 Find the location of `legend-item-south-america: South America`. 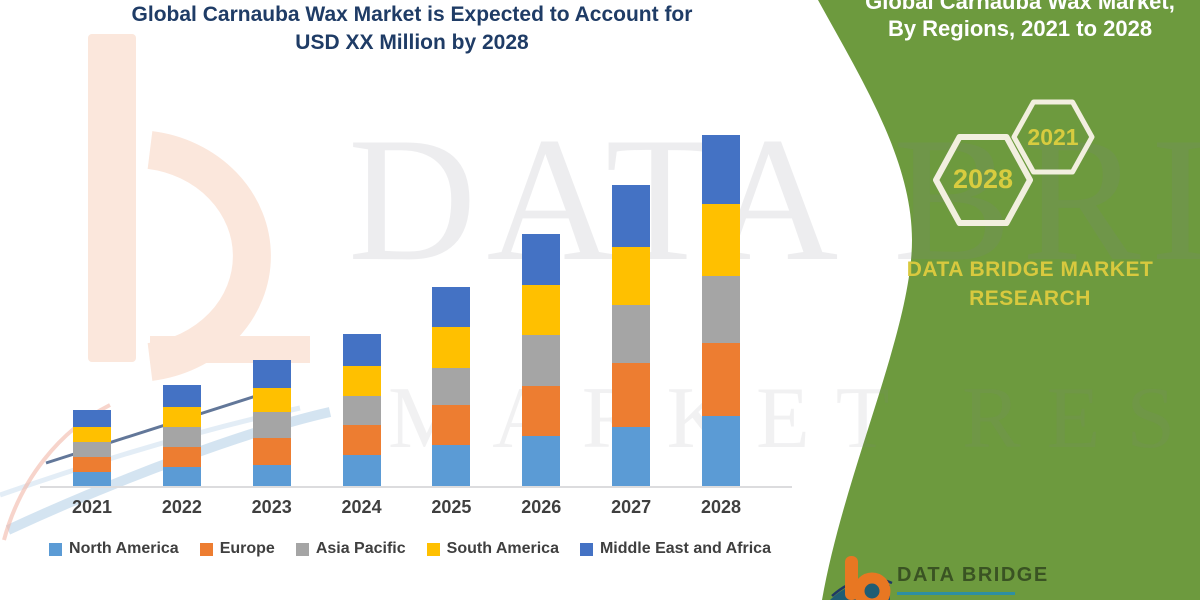

legend-item-south-america: South America is located at coordinates (492, 549).